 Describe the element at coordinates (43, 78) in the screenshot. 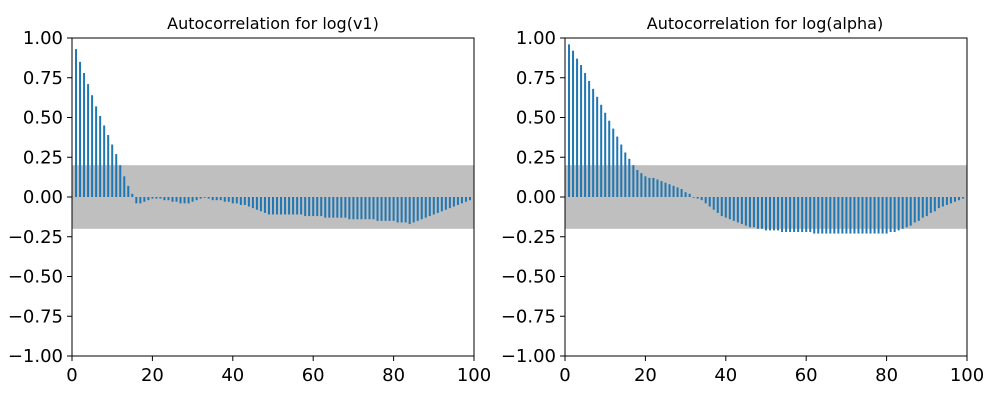

I see `y-tick-label: 0.75` at that location.